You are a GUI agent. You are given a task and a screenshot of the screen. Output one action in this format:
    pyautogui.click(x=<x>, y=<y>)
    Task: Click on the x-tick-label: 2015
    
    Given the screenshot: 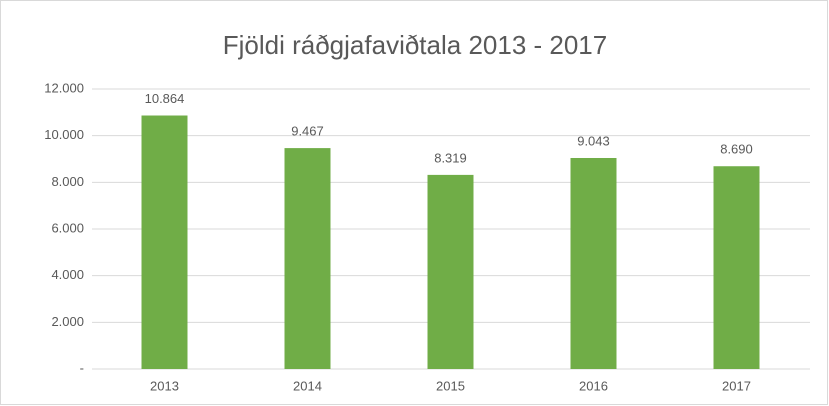 What is the action you would take?
    pyautogui.click(x=450, y=385)
    